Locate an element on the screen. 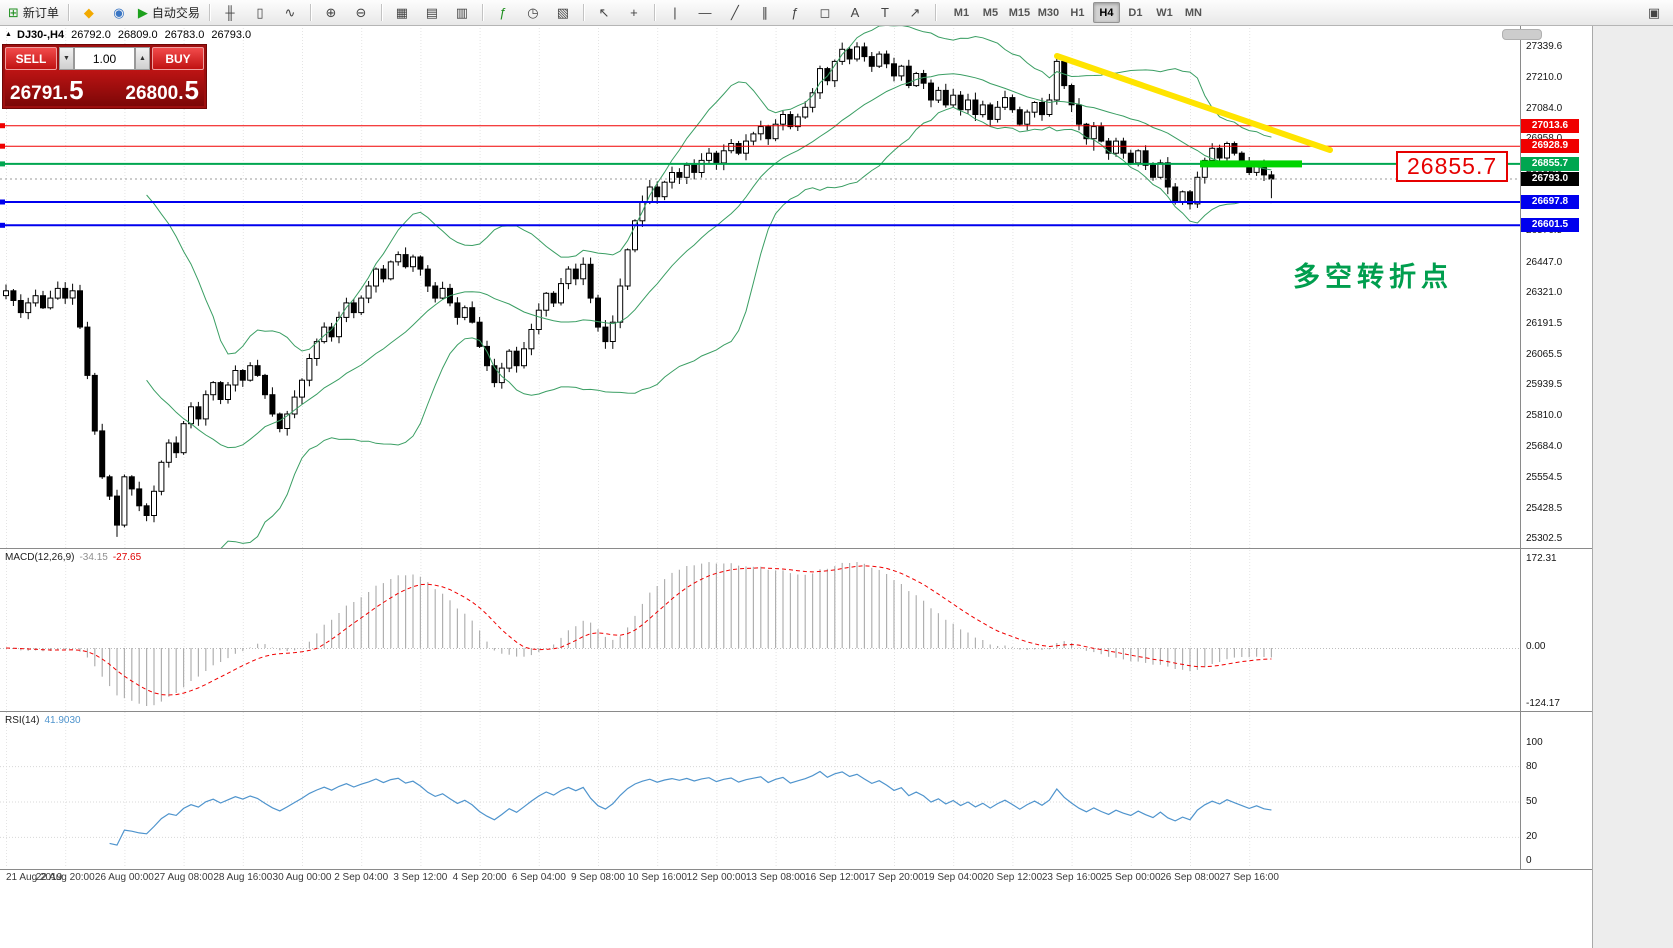  sell-price: 26791. 5 is located at coordinates (47, 90).